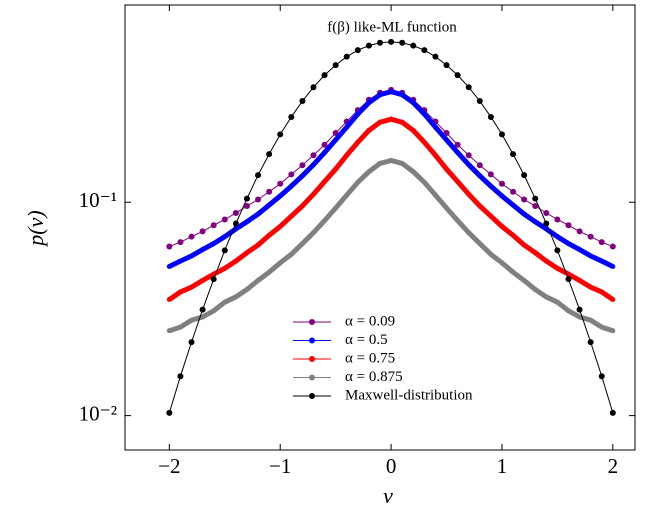 This screenshot has height=514, width=650. What do you see at coordinates (392, 27) in the screenshot?
I see `chart-title: f(β) like-ML function` at bounding box center [392, 27].